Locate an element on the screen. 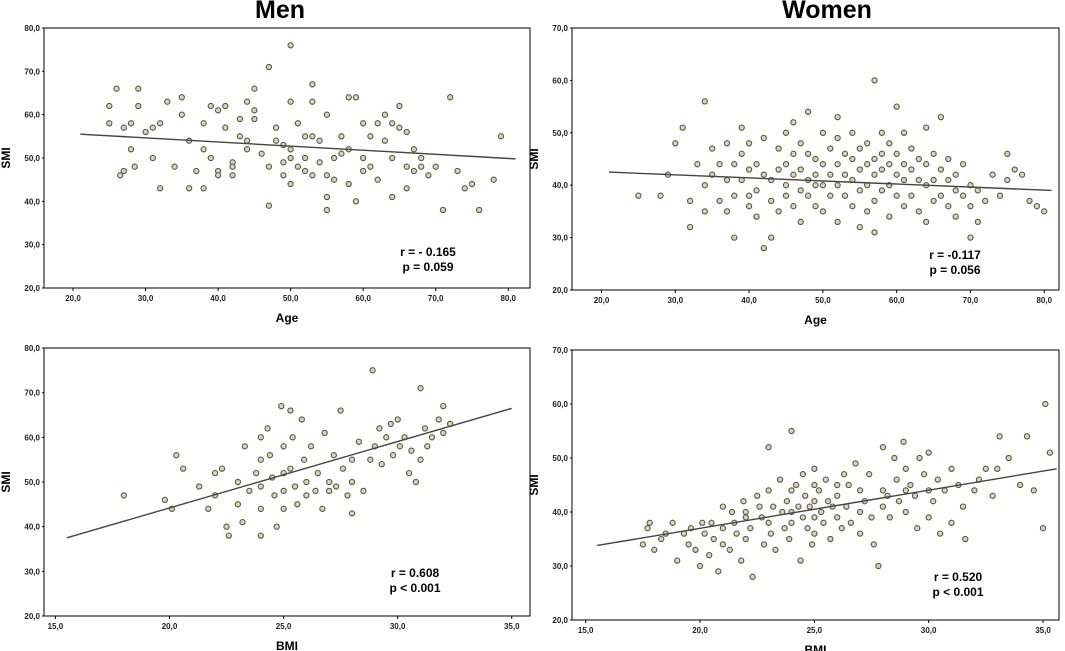  x-tick-label: 40,0 is located at coordinates (749, 300).